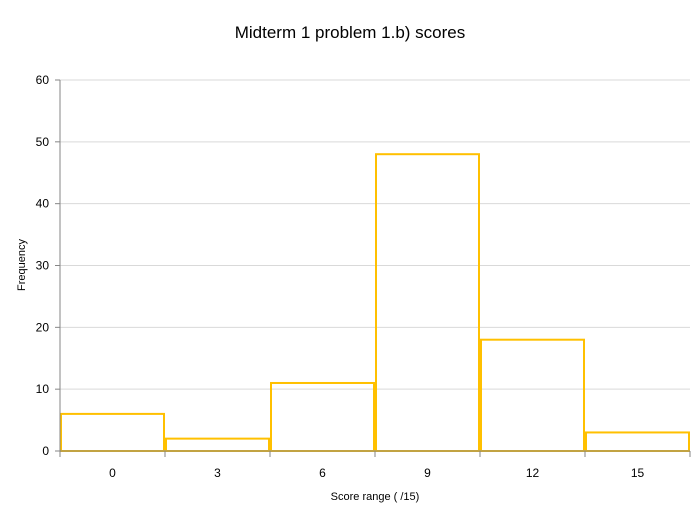 Image resolution: width=700 pixels, height=524 pixels. What do you see at coordinates (112, 473) in the screenshot?
I see `x-tick-label: 0` at bounding box center [112, 473].